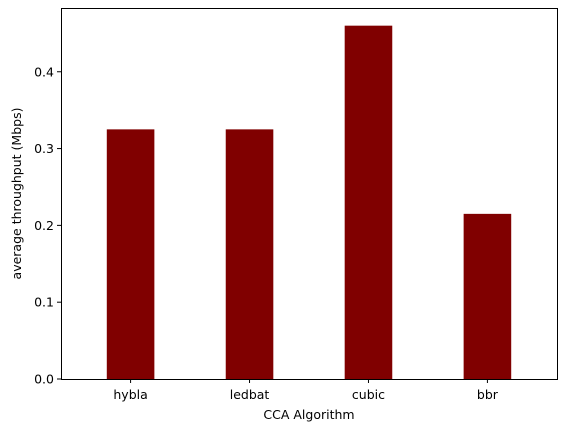 The height and width of the screenshot is (432, 567). I want to click on bar-ledbat, so click(249, 254).